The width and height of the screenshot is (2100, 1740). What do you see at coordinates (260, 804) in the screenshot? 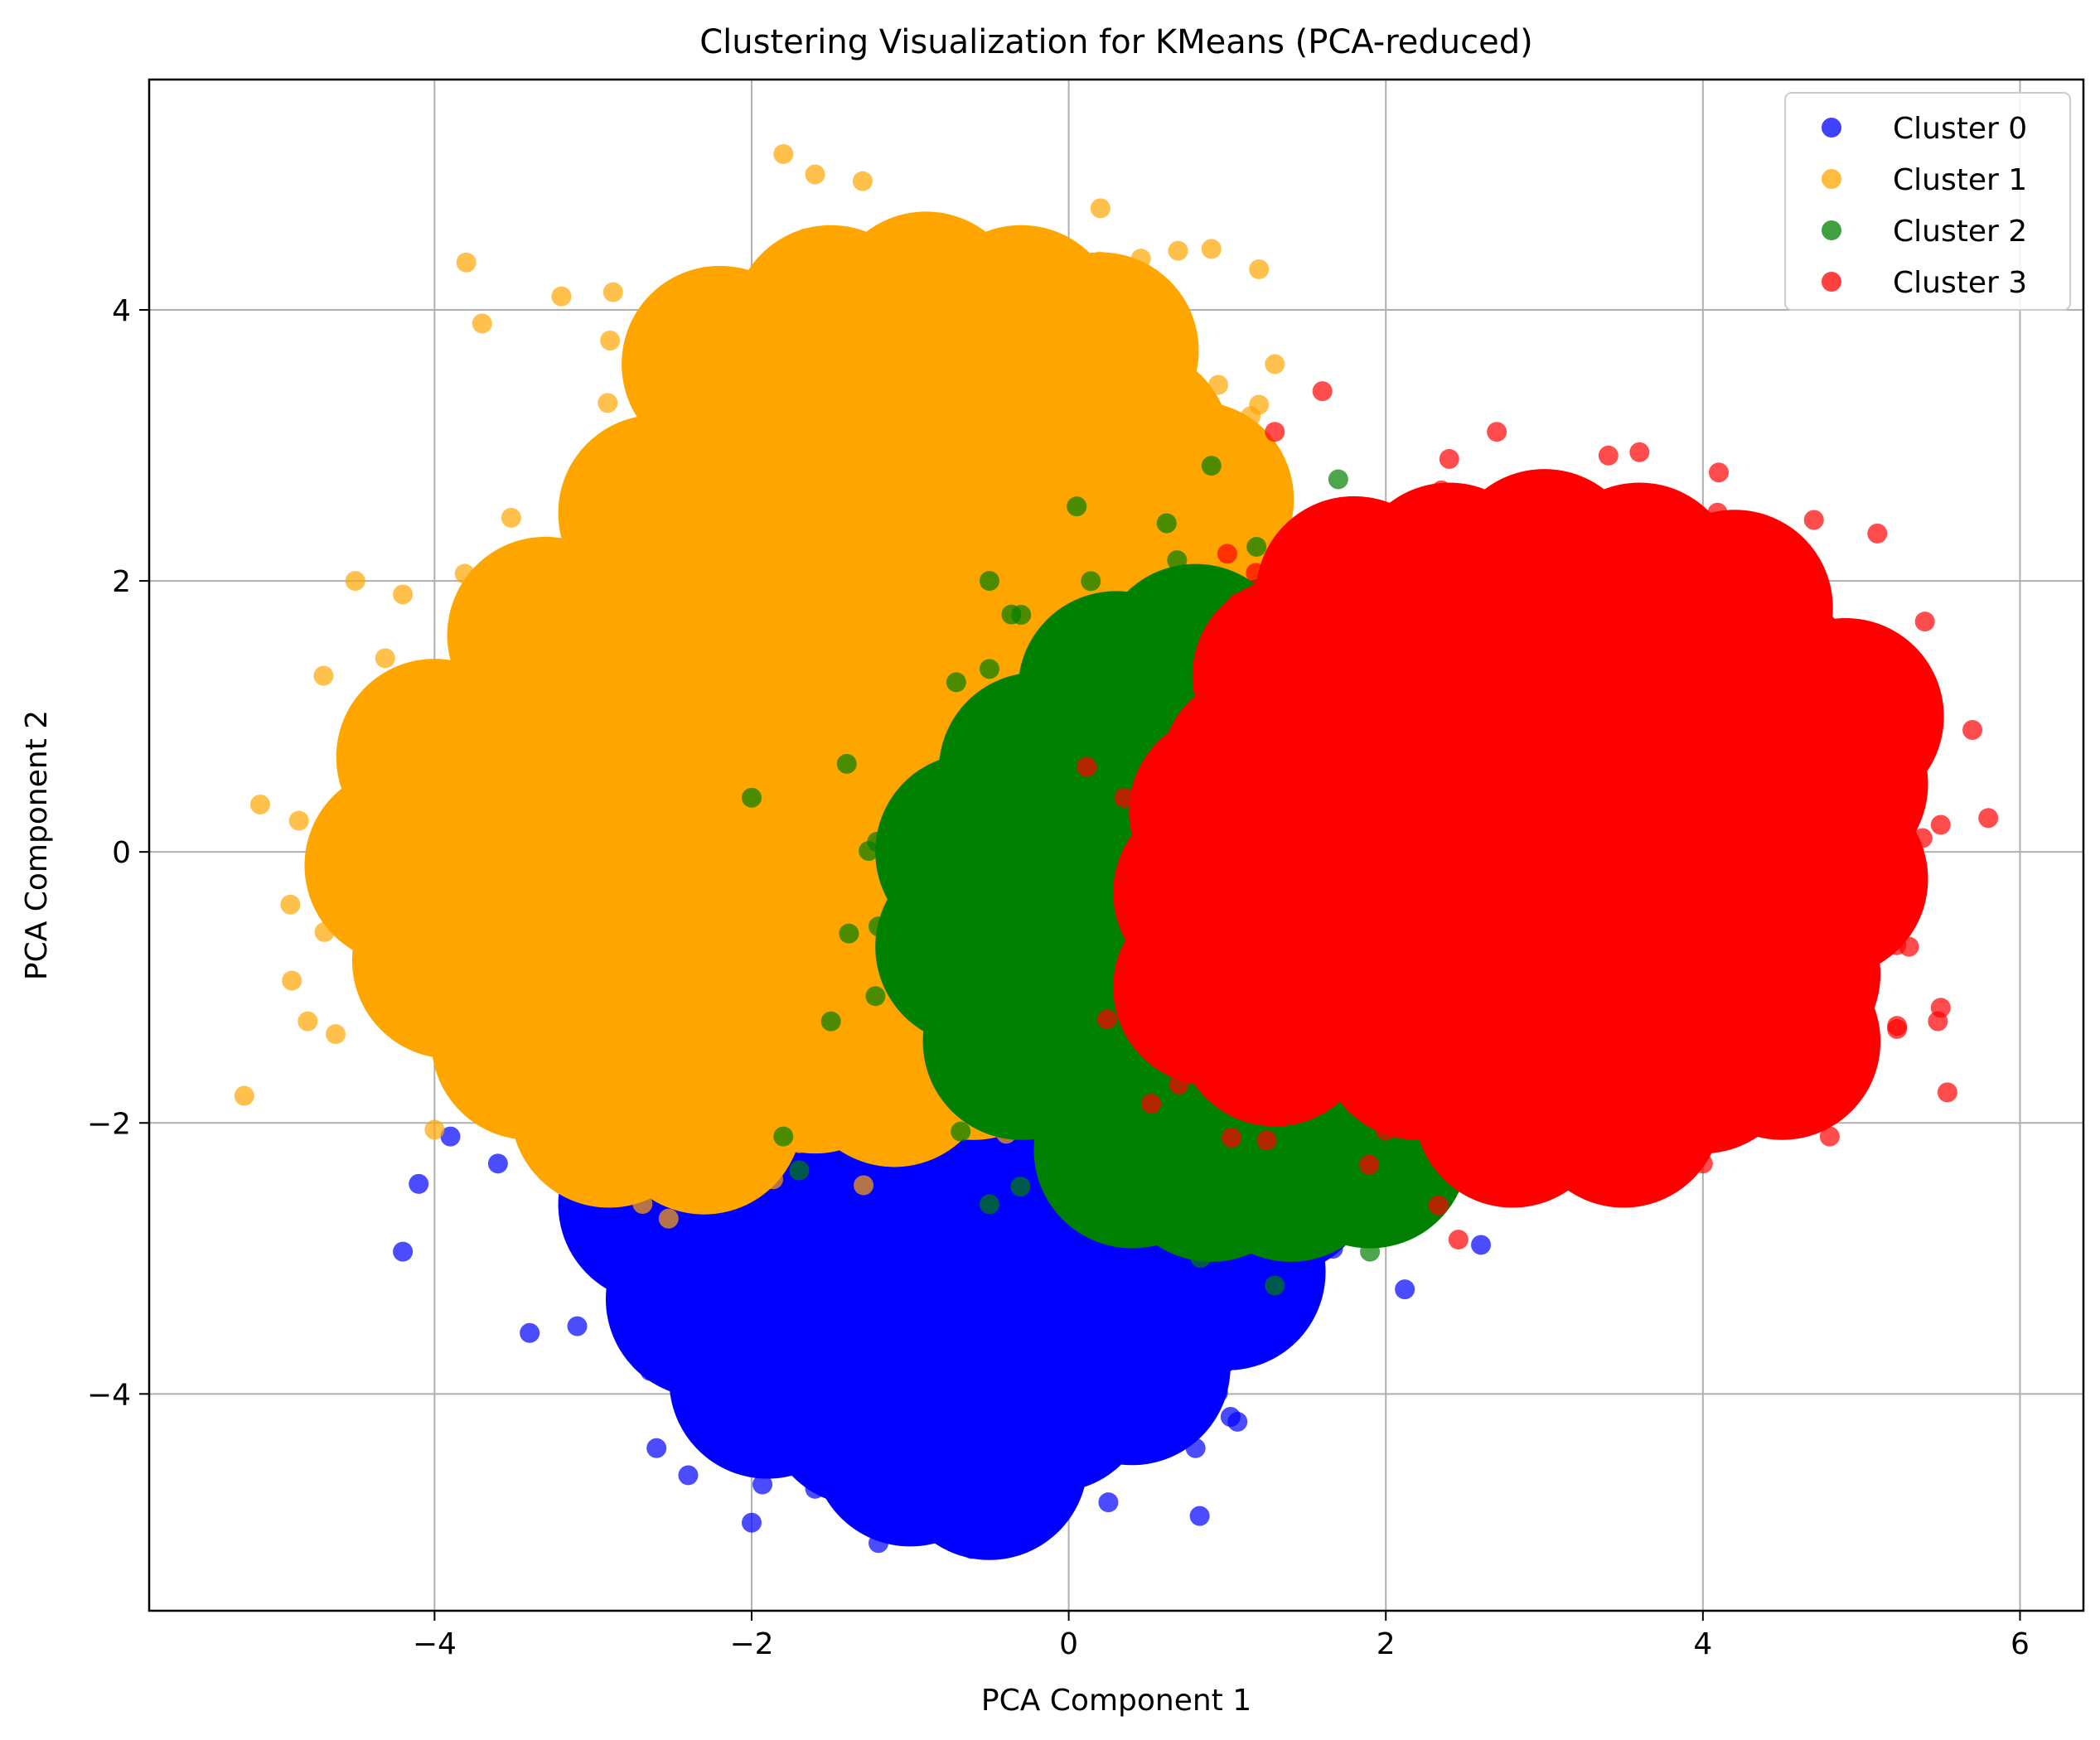
I see `cluster-1-outlier-point` at bounding box center [260, 804].